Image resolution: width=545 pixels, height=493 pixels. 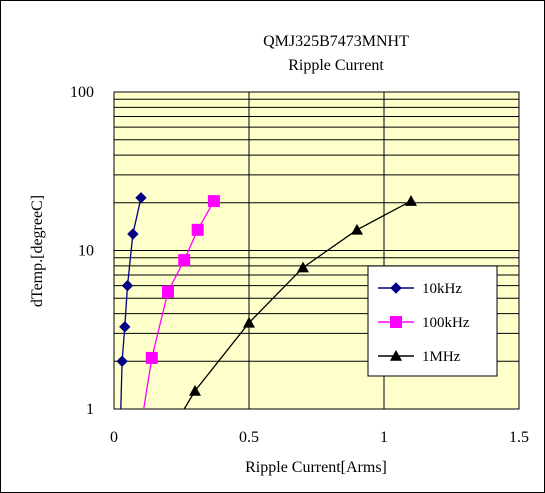 I want to click on y-axis-label: dTemp.[degreeC], so click(x=37, y=251).